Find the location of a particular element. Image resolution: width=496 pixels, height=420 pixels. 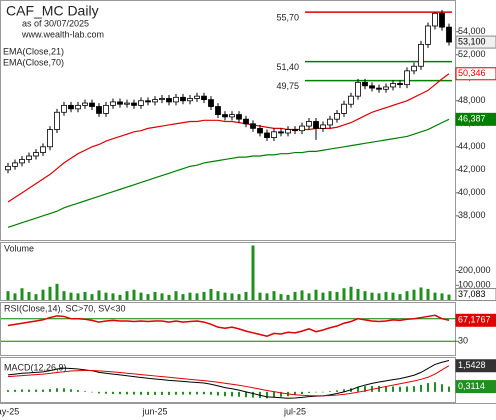

macd-panel is located at coordinates (228, 380).